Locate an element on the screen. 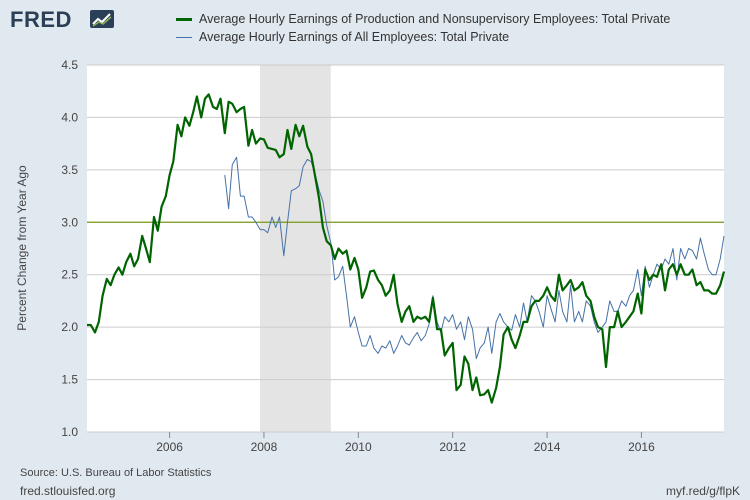 The height and width of the screenshot is (500, 750). fred-logo: FRED is located at coordinates (41, 19).